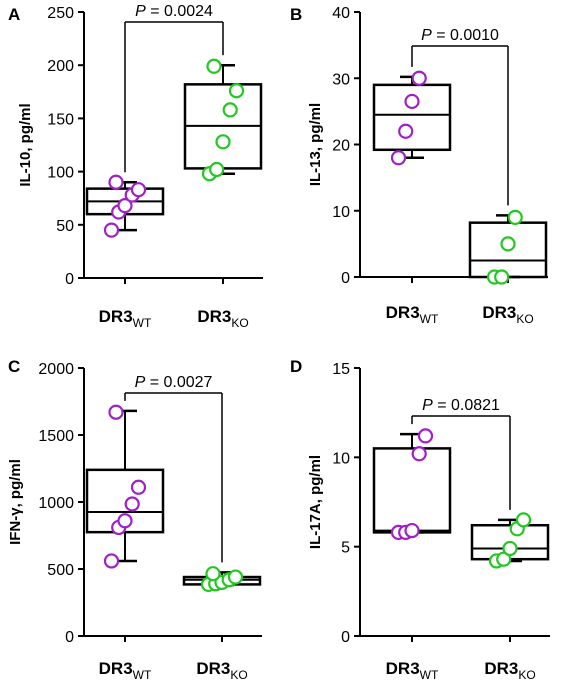  Describe the element at coordinates (315, 502) in the screenshot. I see `y-axis-title: IL-17A, pg/ml` at that location.